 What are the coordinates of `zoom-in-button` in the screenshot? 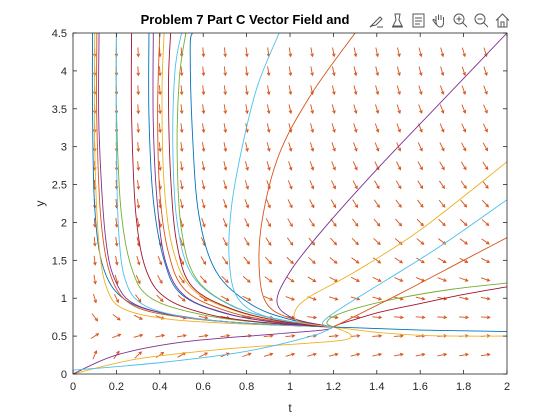 It's located at (460, 20).